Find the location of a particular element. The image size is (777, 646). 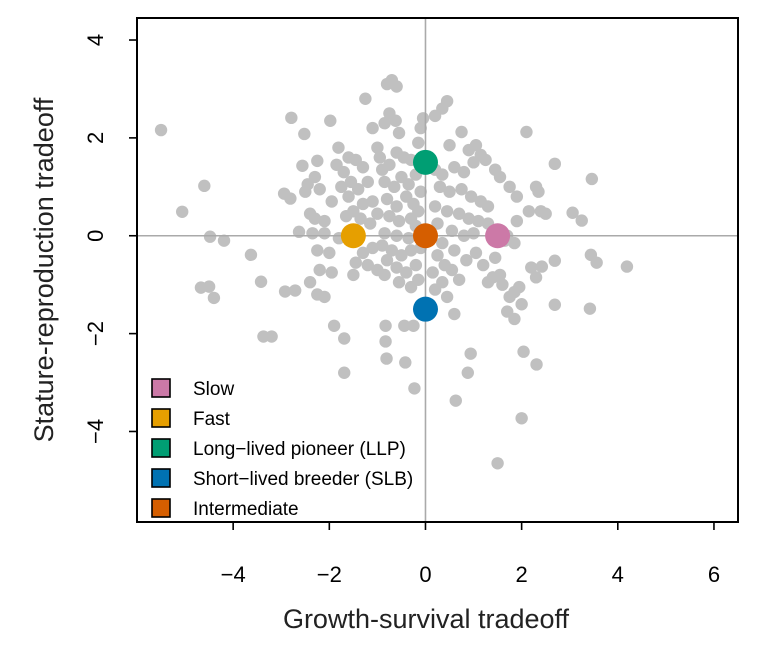

strategy-points is located at coordinates (425, 235).